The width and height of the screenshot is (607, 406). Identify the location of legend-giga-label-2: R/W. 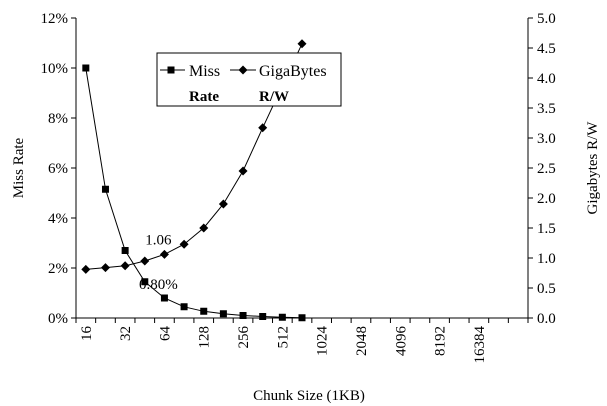
(274, 97).